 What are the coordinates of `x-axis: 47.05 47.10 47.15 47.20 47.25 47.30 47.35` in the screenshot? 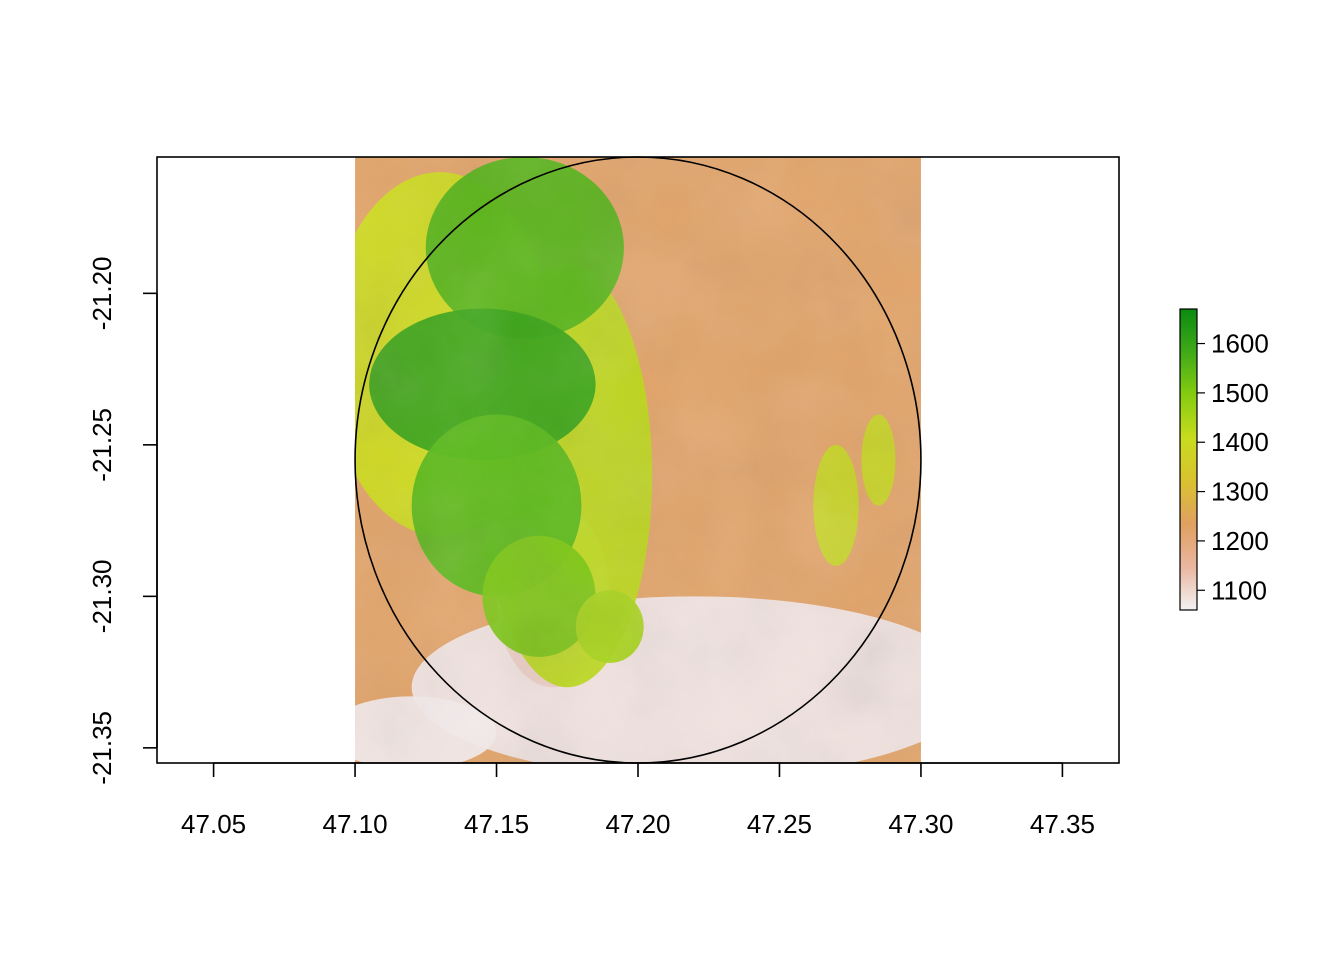 It's located at (638, 800).